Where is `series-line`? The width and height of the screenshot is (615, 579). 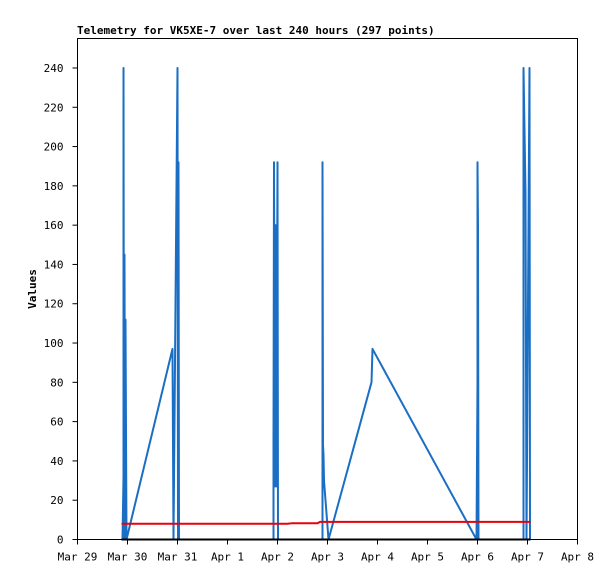
series-line is located at coordinates (326, 522).